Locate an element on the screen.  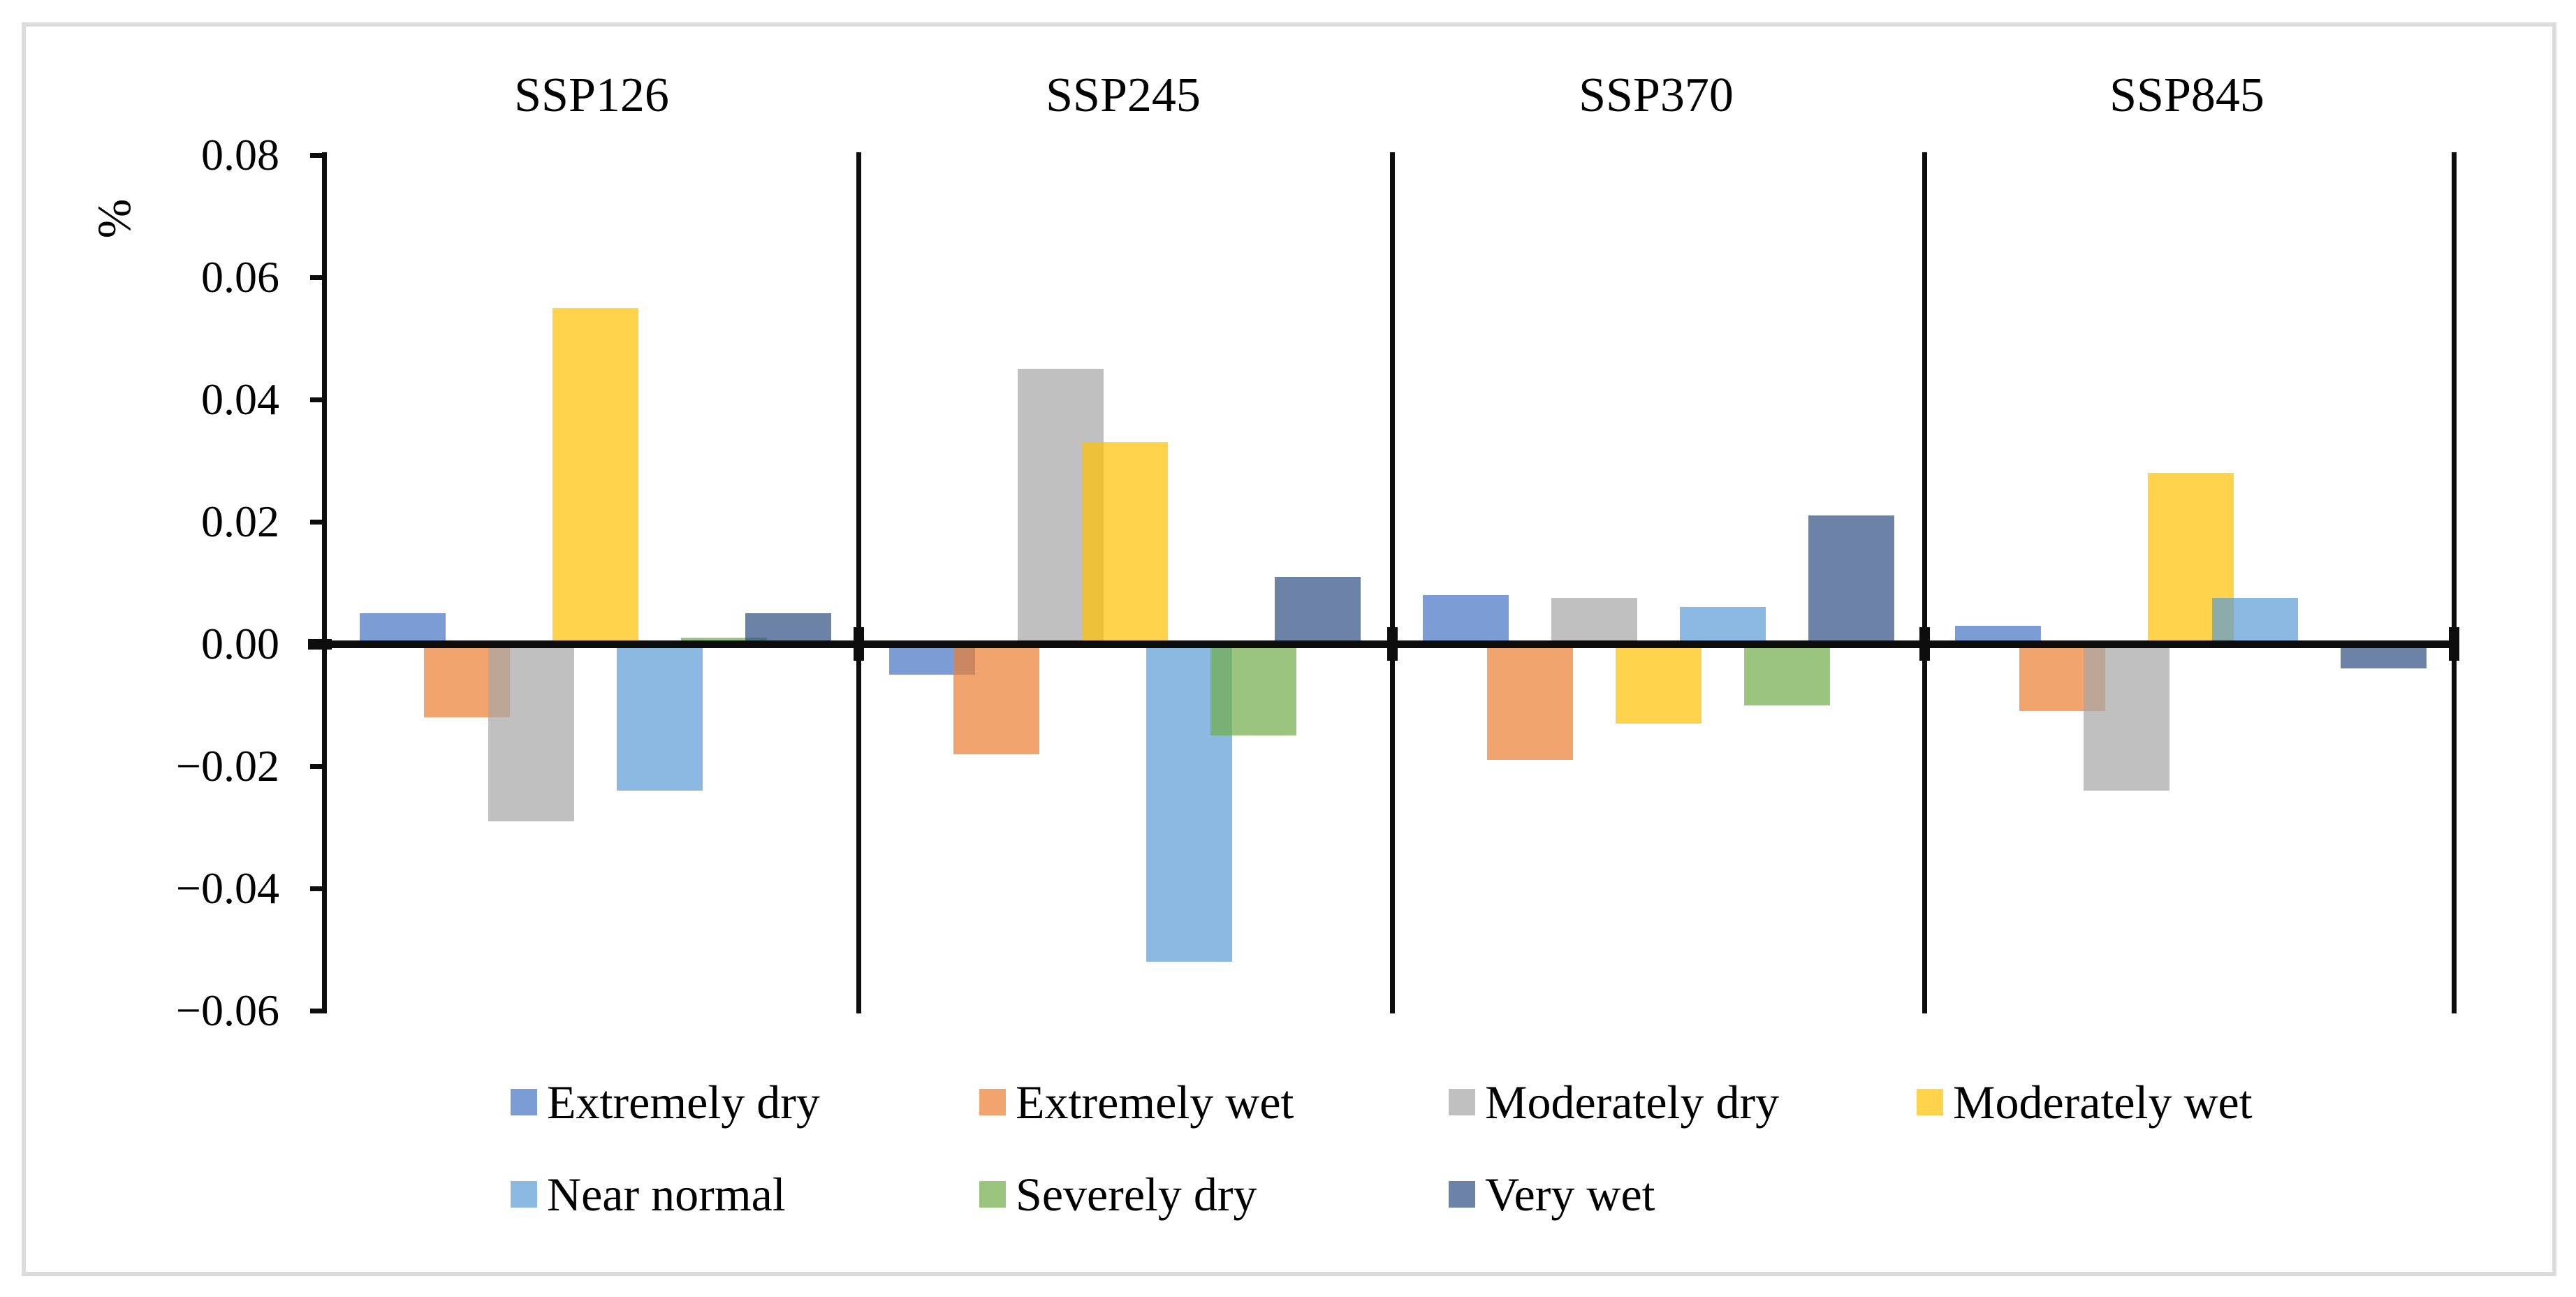
bar-ssp126-very-wet is located at coordinates (788, 628).